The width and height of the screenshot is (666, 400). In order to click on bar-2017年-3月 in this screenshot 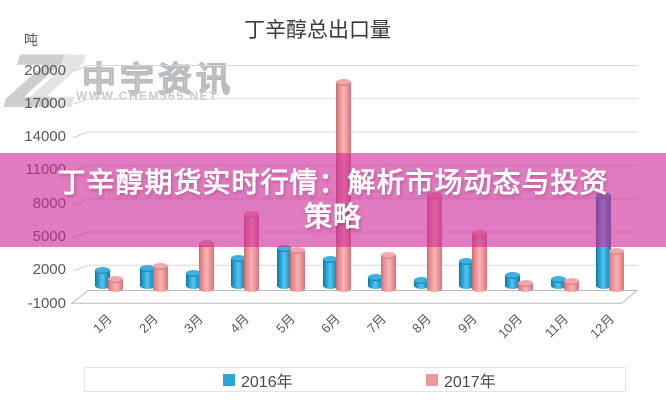, I will do `click(206, 267)`.